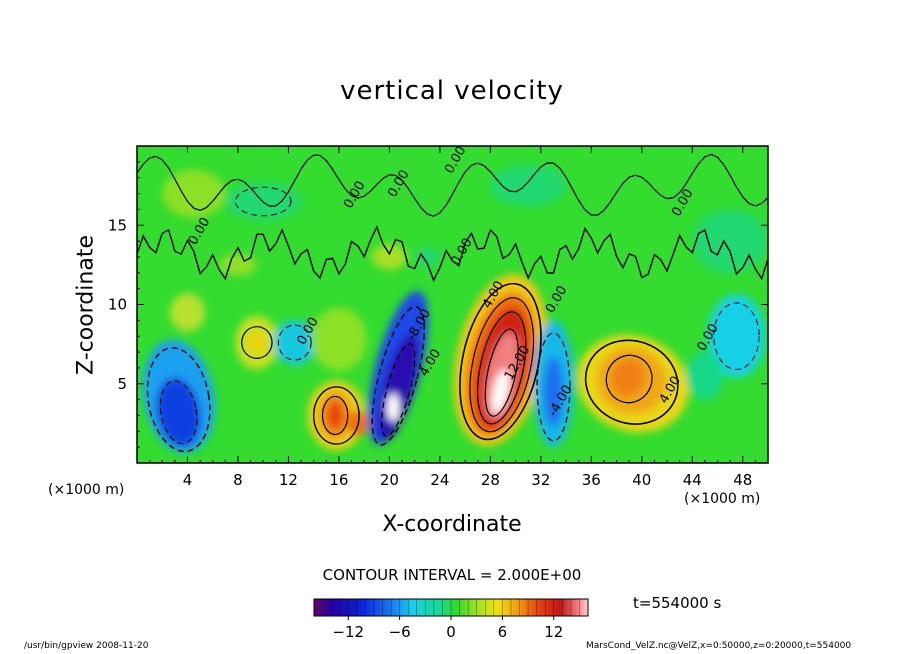 The height and width of the screenshot is (654, 904). What do you see at coordinates (117, 305) in the screenshot?
I see `y-tick-label: 10` at bounding box center [117, 305].